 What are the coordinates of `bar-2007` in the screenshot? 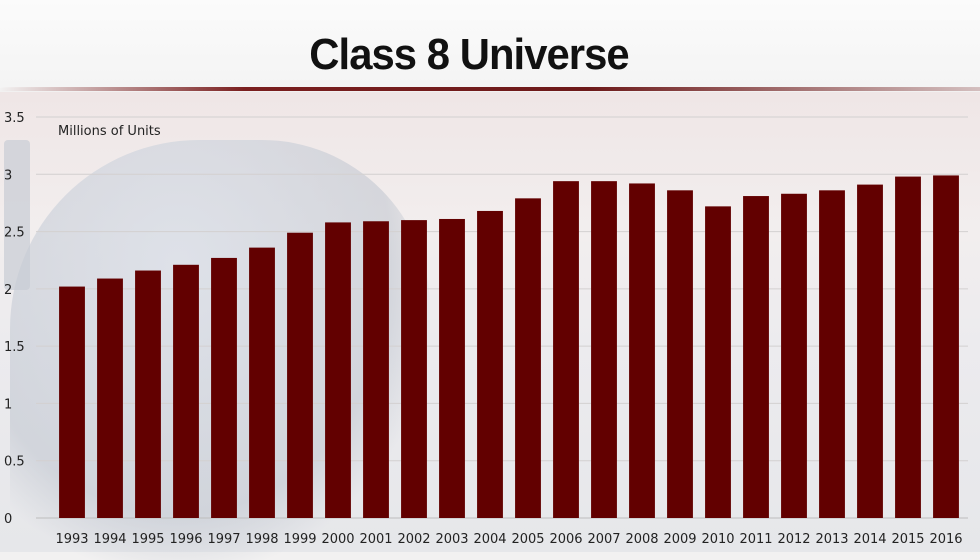 It's located at (604, 349).